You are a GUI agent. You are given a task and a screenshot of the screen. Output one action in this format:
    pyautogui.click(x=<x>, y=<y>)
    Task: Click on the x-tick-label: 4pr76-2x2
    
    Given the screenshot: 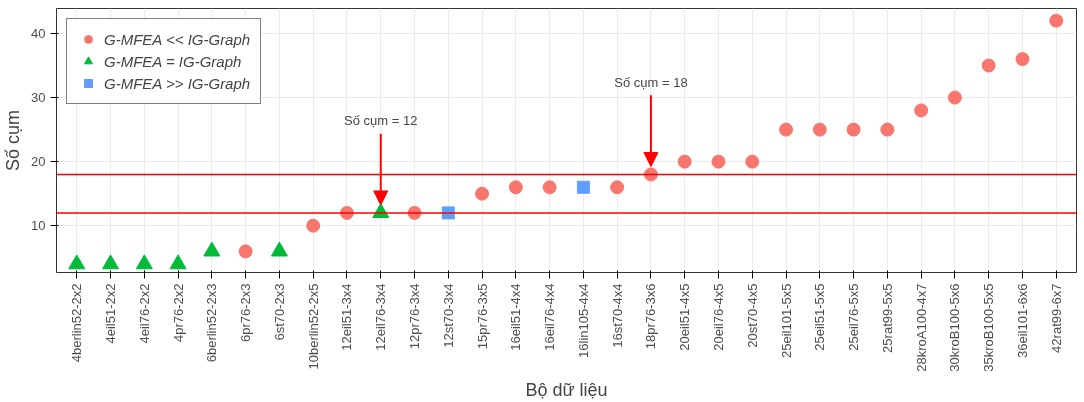 What is the action you would take?
    pyautogui.click(x=178, y=313)
    